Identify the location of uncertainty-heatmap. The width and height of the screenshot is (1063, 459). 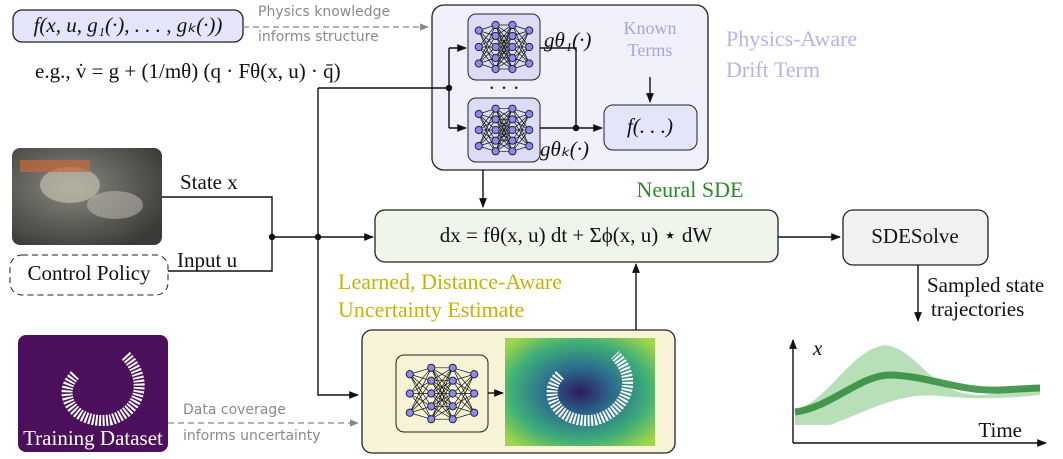
(580, 392).